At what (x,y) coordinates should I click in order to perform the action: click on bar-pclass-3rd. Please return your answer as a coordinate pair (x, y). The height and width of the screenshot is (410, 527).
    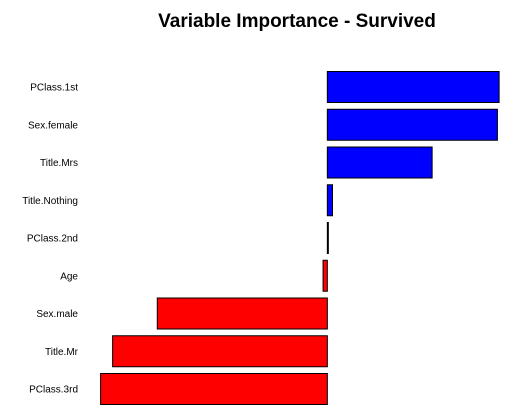
    Looking at the image, I should click on (214, 389).